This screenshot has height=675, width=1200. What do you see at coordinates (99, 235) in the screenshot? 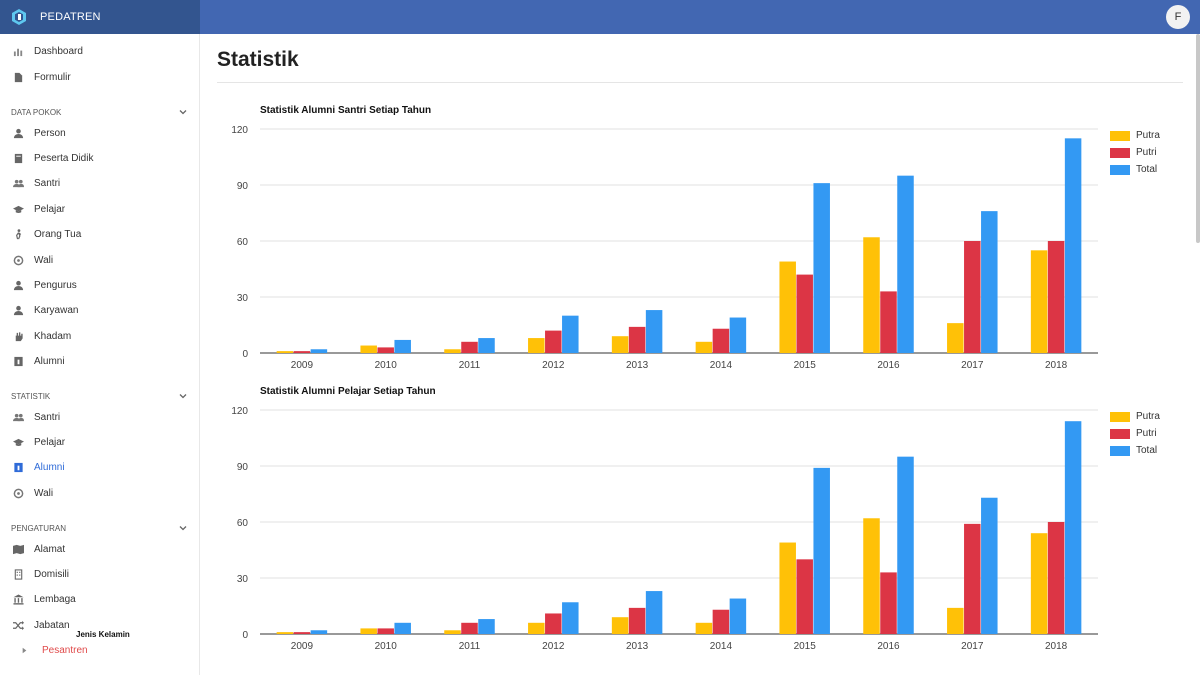
I see `sidebar-item-orang-tua: Orang Tua` at bounding box center [99, 235].